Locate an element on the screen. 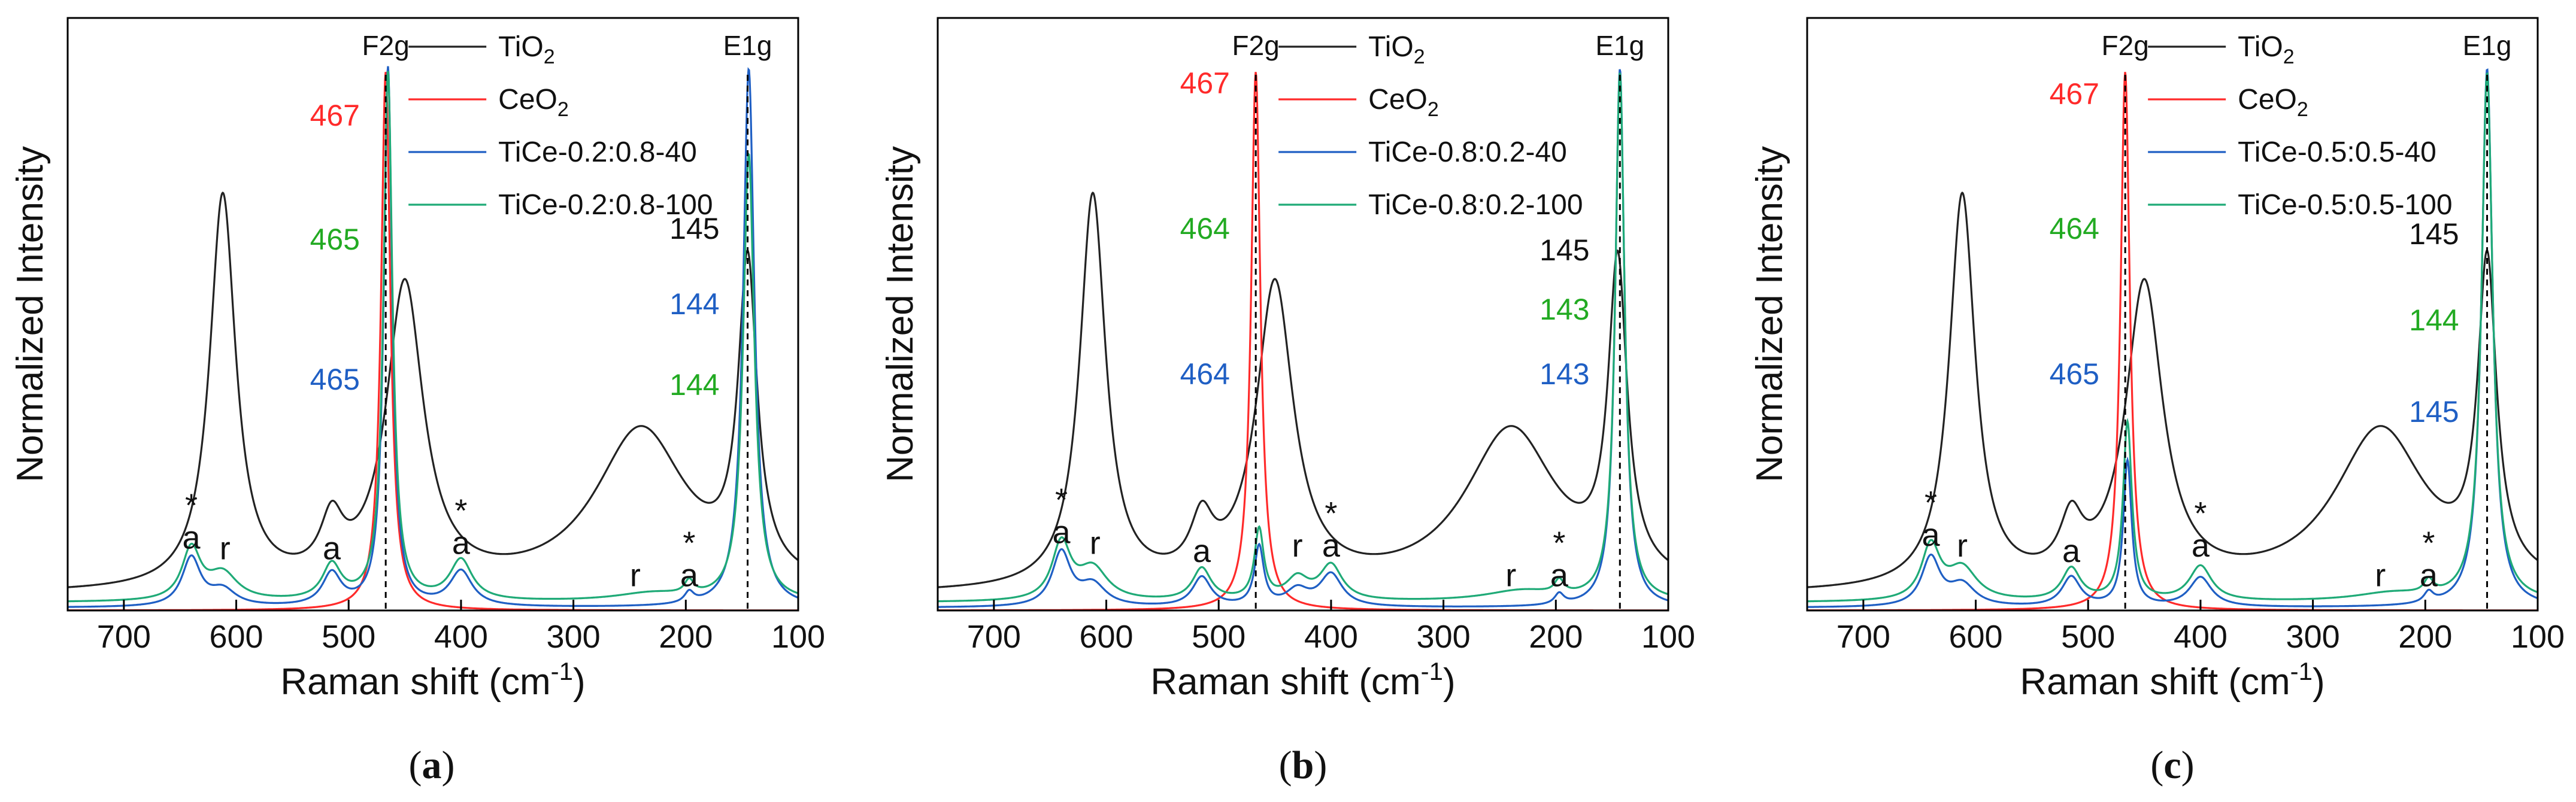  legend-label: TiCe-0.8:0.2-100 is located at coordinates (1475, 205).